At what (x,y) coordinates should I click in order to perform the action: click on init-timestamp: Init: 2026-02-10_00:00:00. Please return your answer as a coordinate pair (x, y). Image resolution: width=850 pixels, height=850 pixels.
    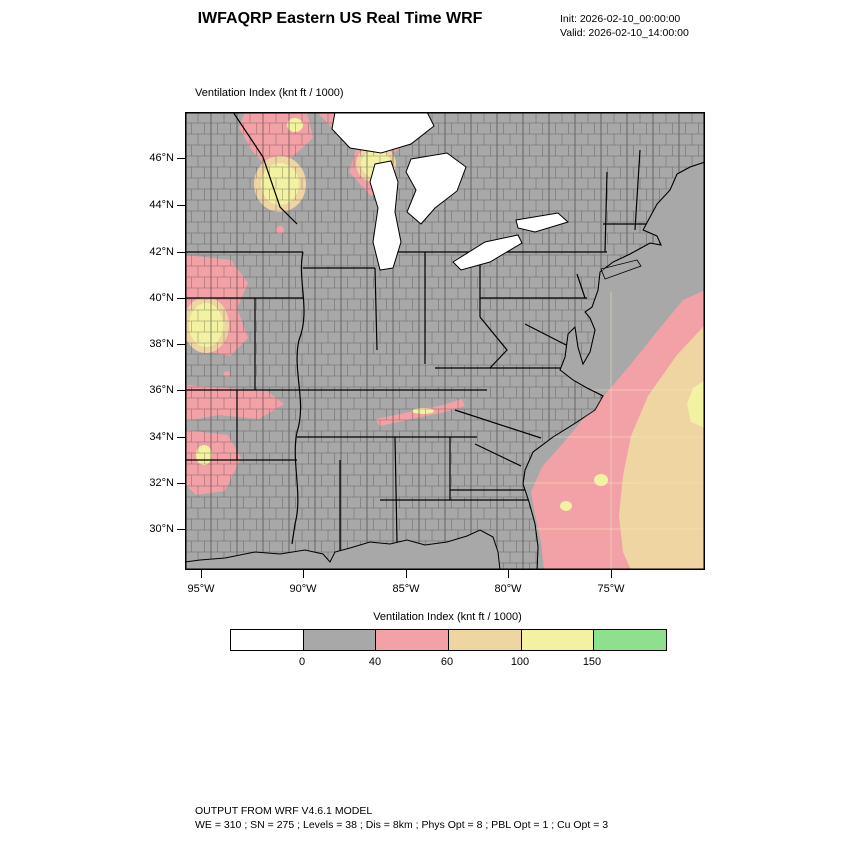
    Looking at the image, I should click on (620, 19).